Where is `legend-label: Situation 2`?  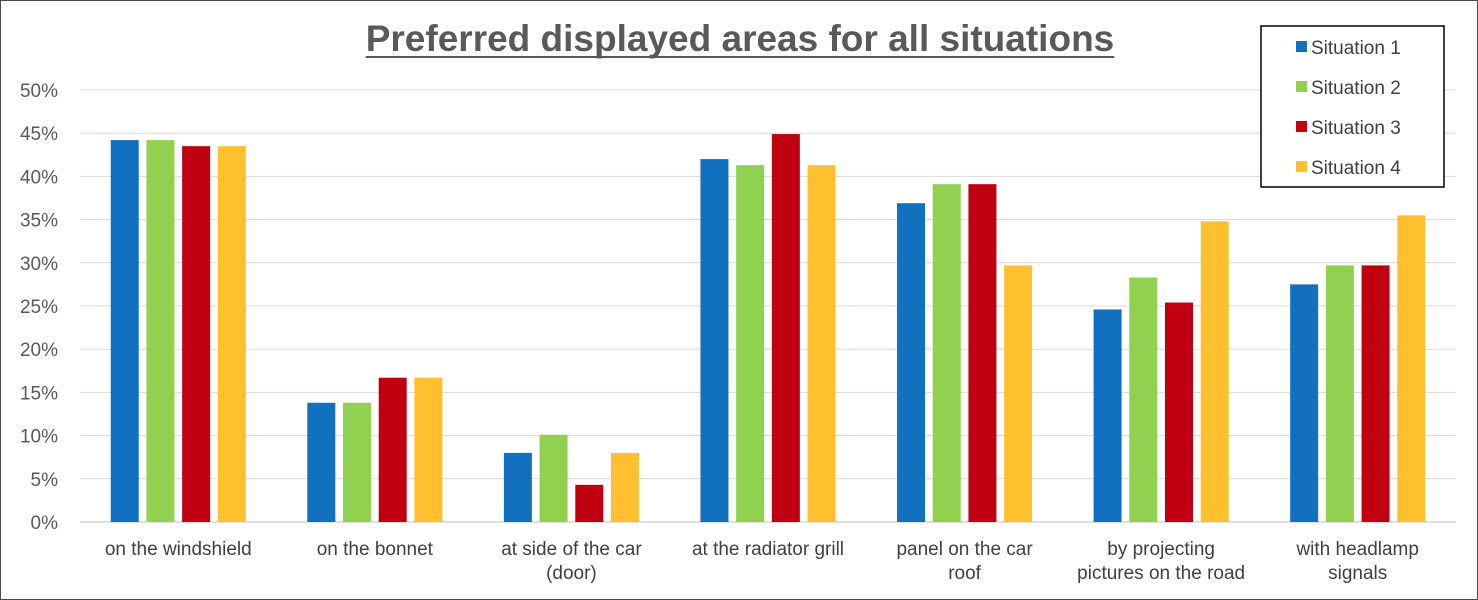 legend-label: Situation 2 is located at coordinates (1356, 88).